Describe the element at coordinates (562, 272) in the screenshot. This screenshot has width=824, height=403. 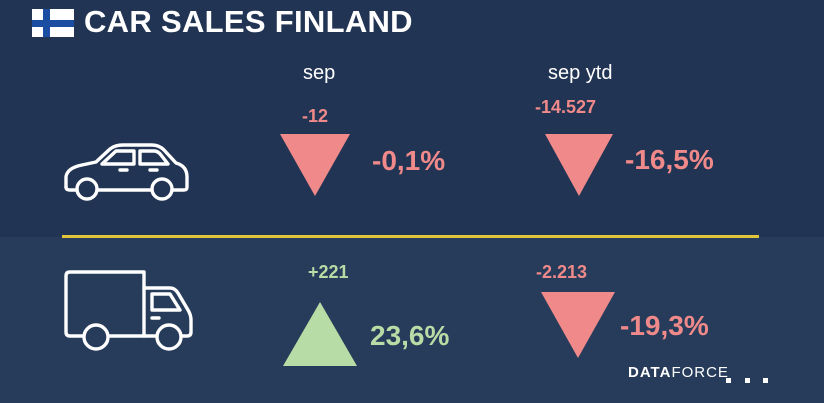
I see `ytd-delta-lcv: -2.213` at that location.